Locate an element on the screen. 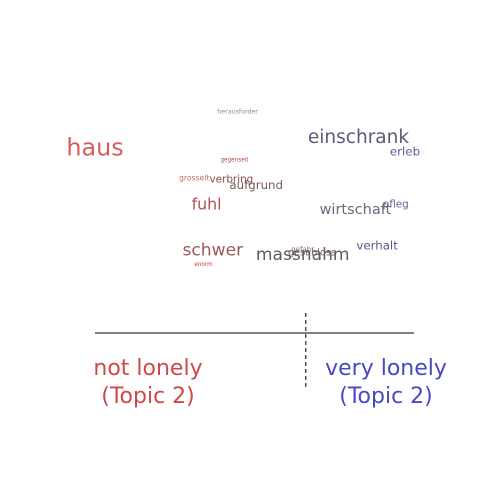 The width and height of the screenshot is (480, 480). left-annotation-line1: not lonely is located at coordinates (147, 368).